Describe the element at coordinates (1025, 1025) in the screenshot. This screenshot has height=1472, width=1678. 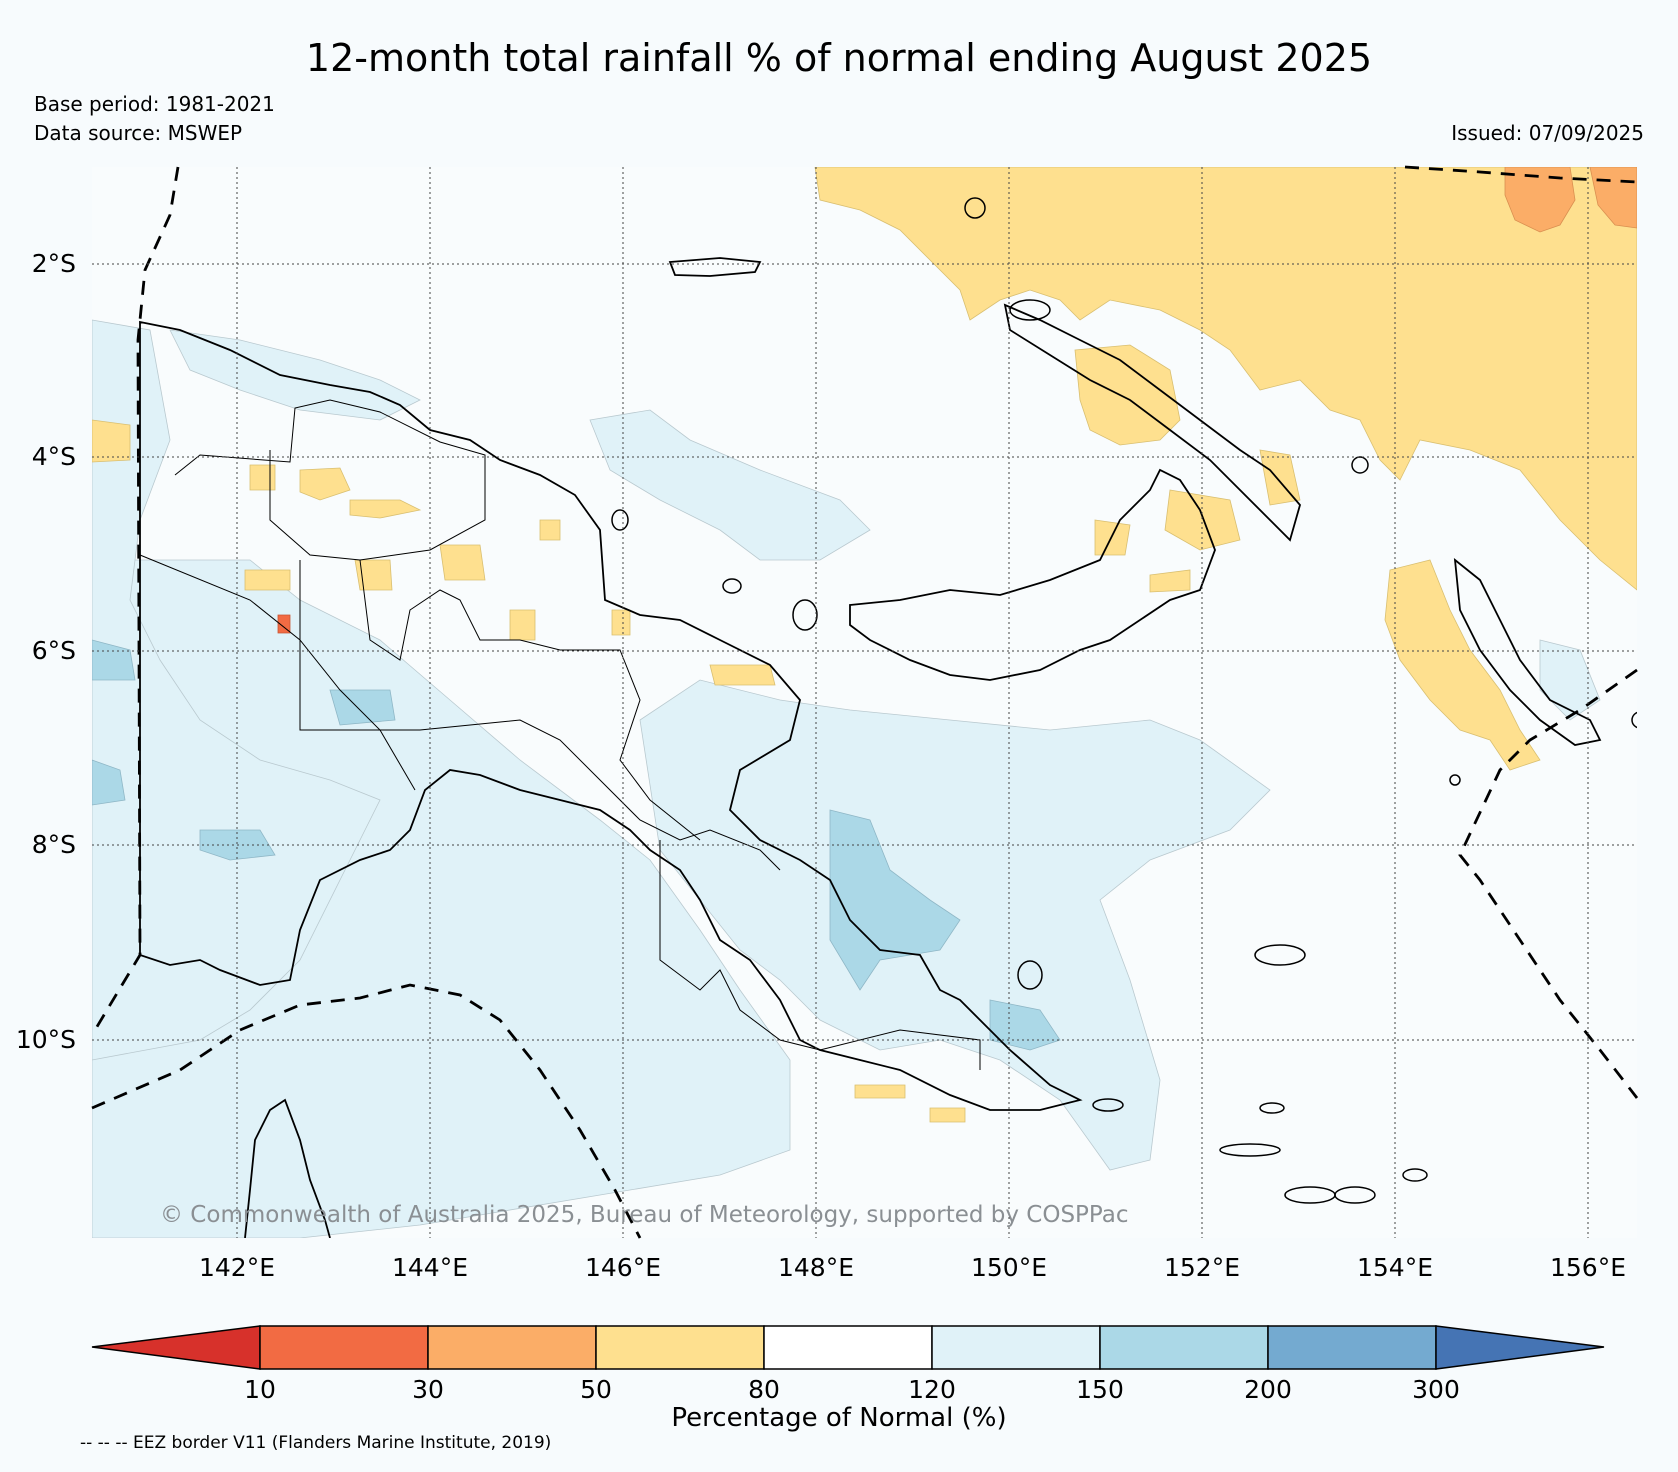
I see `rain-zone-150-200-b` at that location.